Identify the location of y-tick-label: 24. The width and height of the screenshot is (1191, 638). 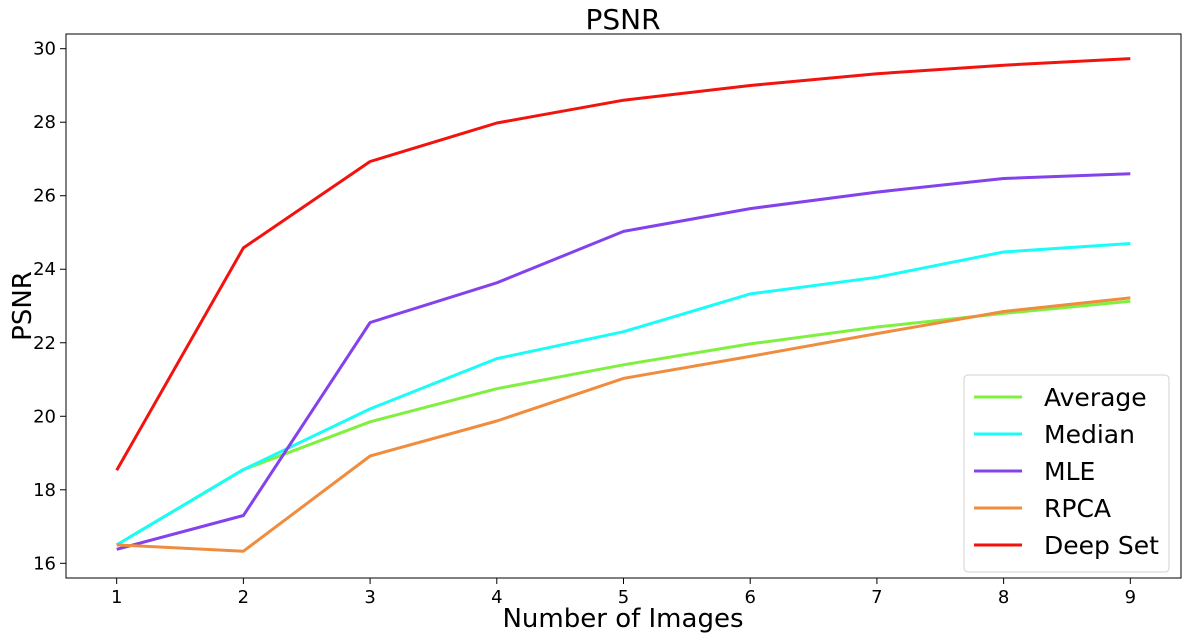
(44, 269).